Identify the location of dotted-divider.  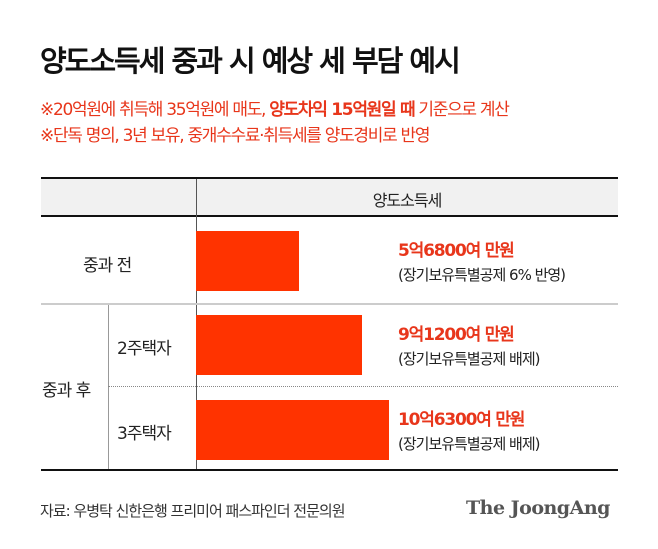
(363, 386).